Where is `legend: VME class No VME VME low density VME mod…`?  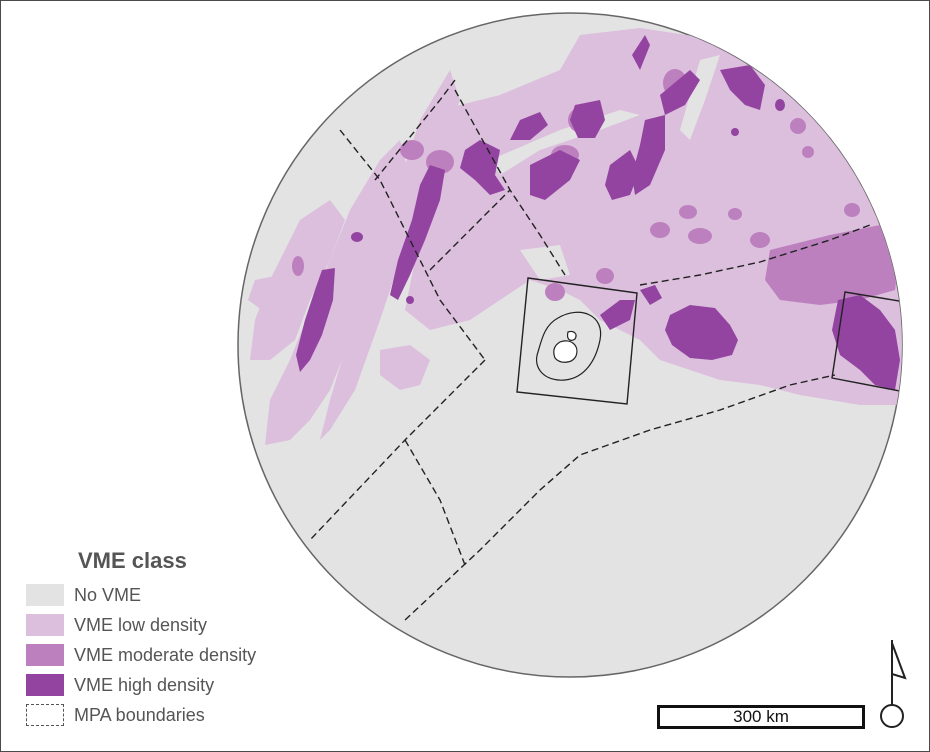
legend: VME class No VME VME low density VME mod… is located at coordinates (141, 639).